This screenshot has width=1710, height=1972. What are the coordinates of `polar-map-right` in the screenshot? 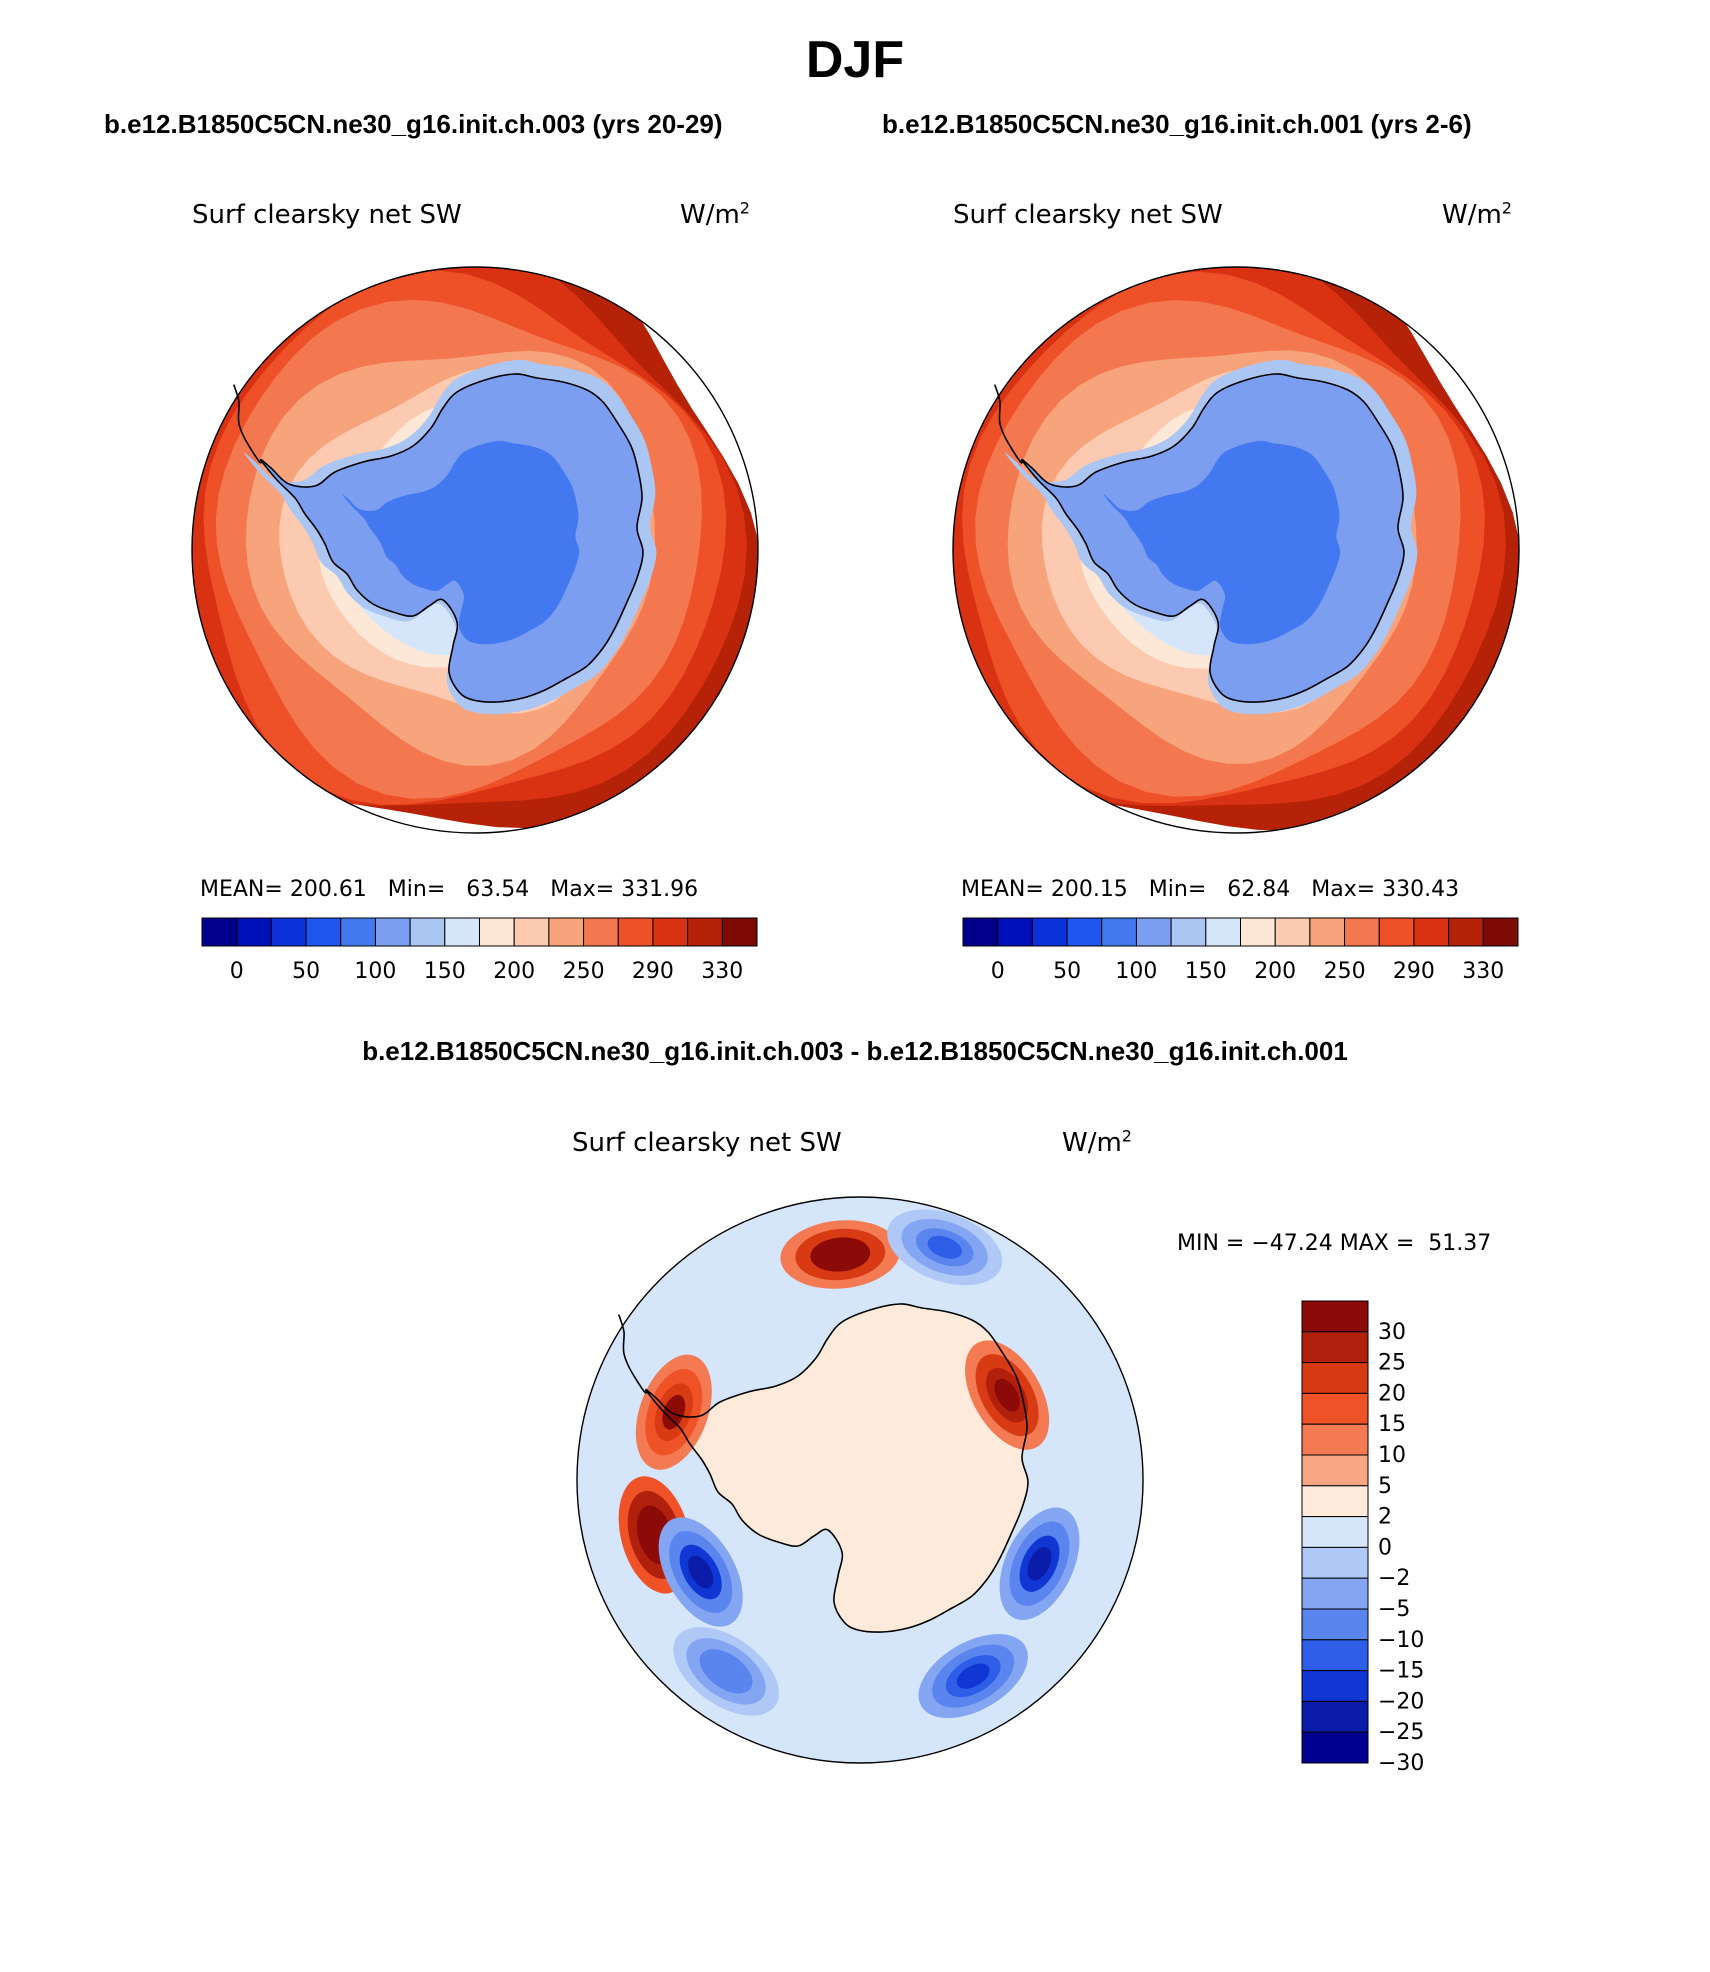 It's located at (1236, 550).